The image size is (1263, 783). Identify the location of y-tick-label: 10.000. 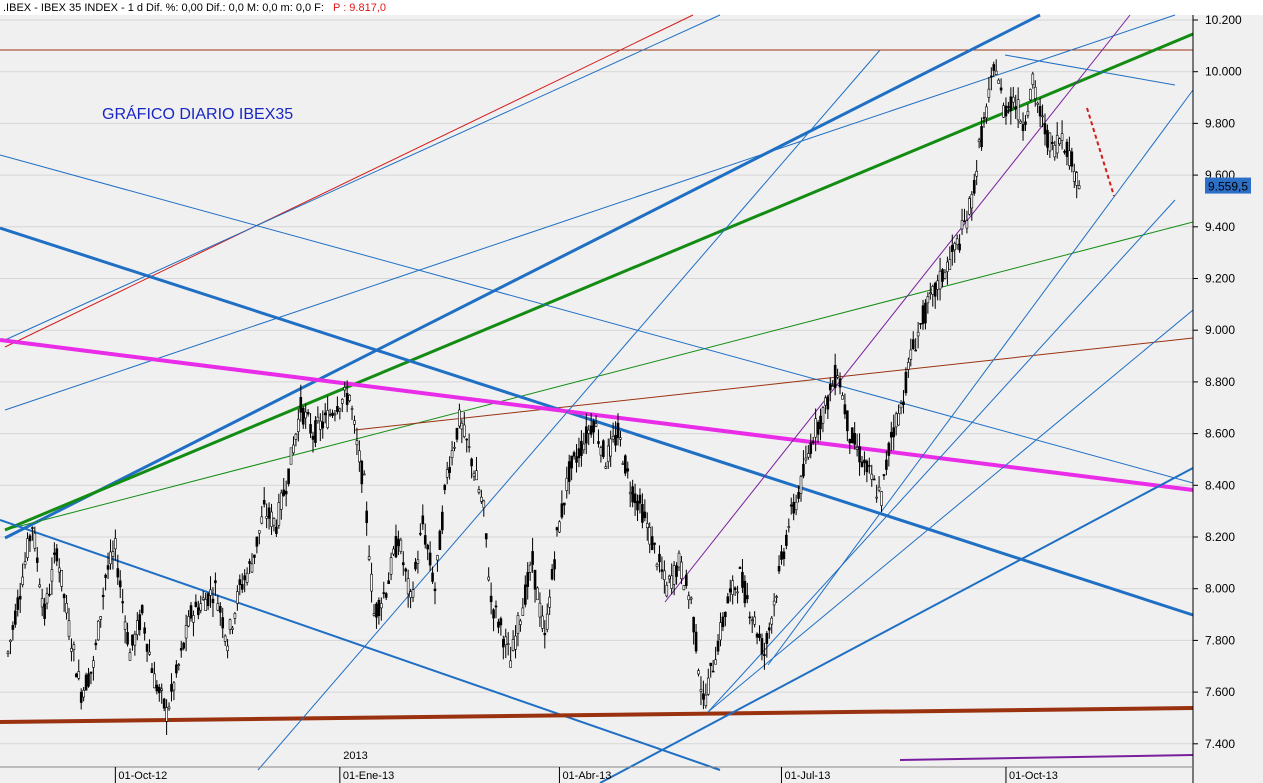
(1223, 72).